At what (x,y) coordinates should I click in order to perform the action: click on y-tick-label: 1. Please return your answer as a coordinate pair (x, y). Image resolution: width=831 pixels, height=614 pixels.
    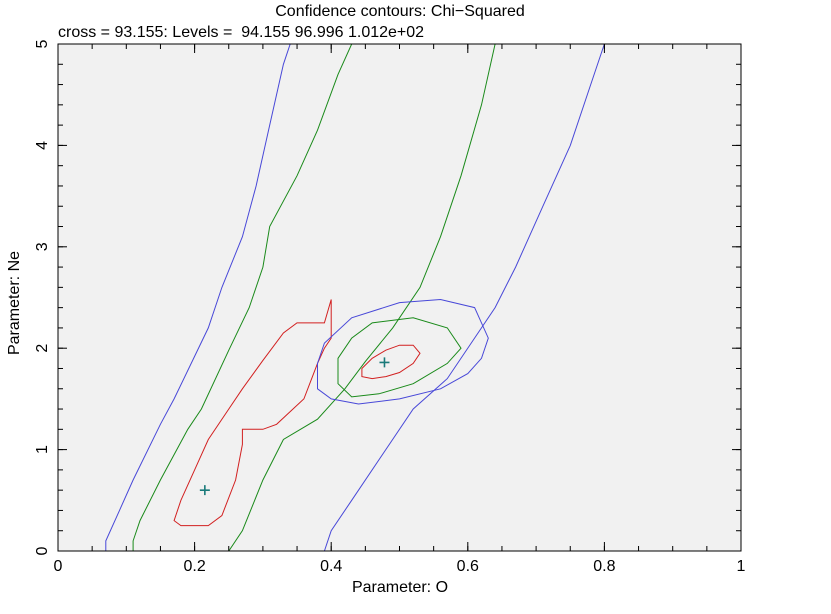
    Looking at the image, I should click on (42, 449).